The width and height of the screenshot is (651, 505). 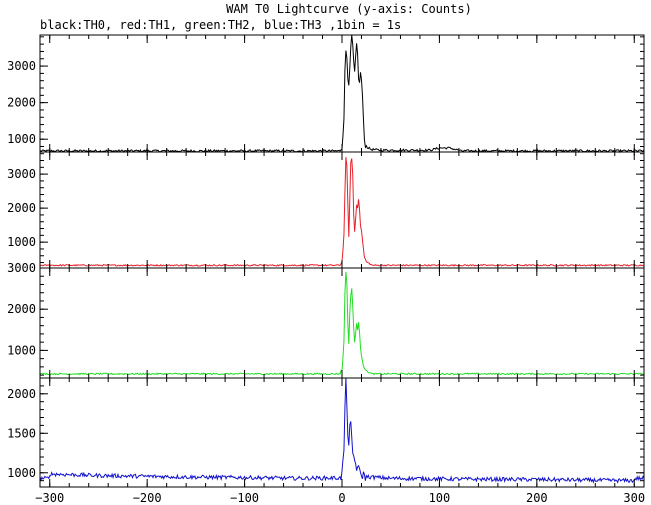 I want to click on x-tick-label: −200, so click(x=147, y=498).